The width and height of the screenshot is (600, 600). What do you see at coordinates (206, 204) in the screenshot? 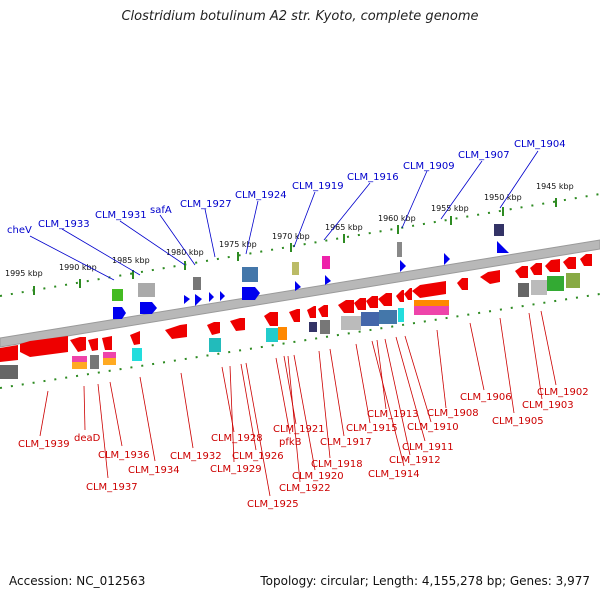
I see `gene-label-clm1927: CLM_1927` at bounding box center [206, 204].